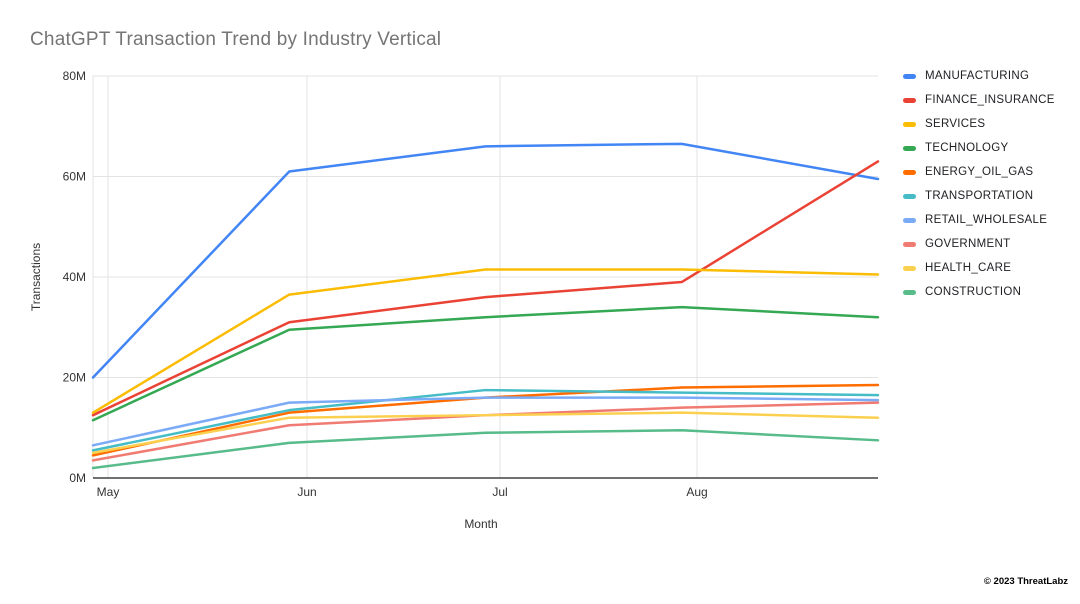 Image resolution: width=1080 pixels, height=604 pixels. I want to click on legend-label: ENERGY_OIL_GAS, so click(979, 172).